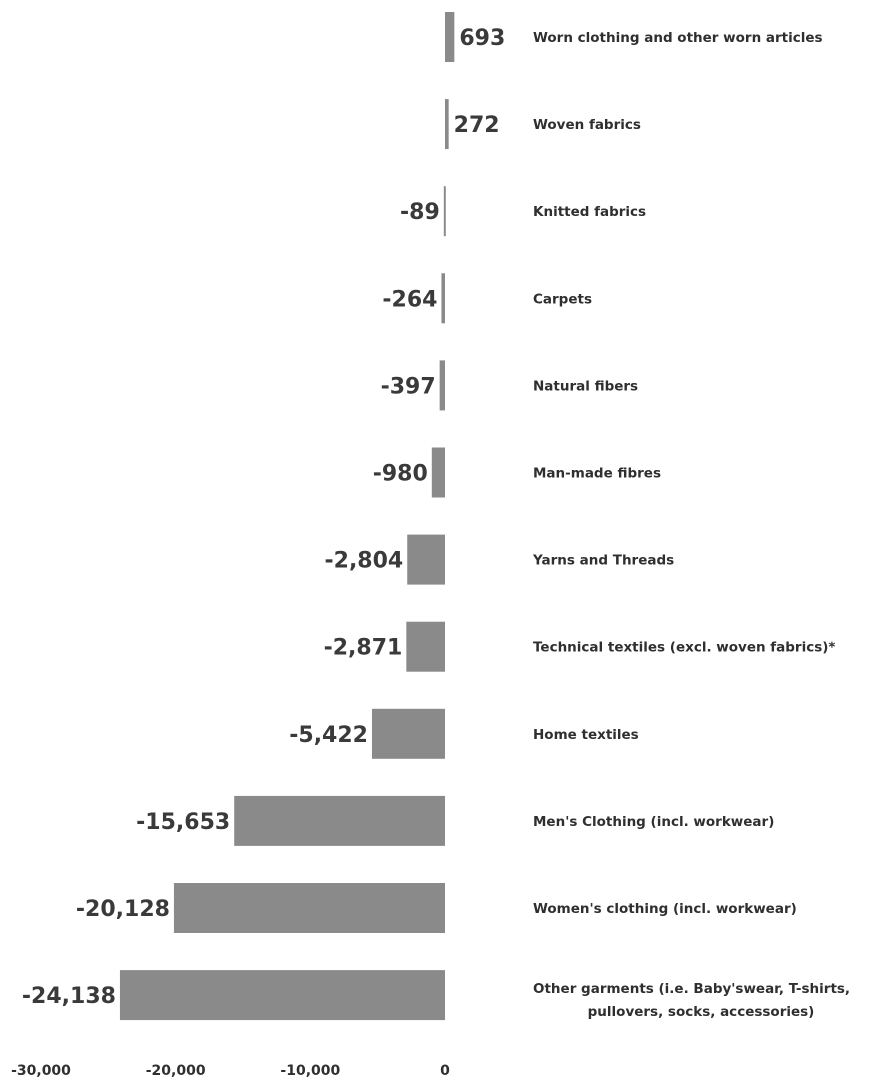 The width and height of the screenshot is (872, 1082). Describe the element at coordinates (400, 474) in the screenshot. I see `value-label: -980` at that location.